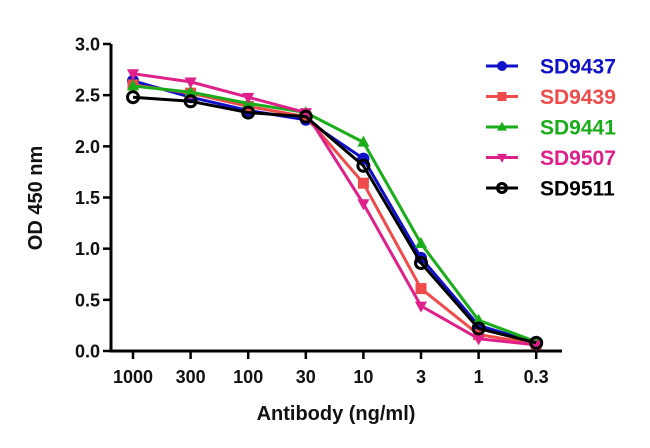 The height and width of the screenshot is (448, 650). I want to click on legend-label: SD9511, so click(577, 189).